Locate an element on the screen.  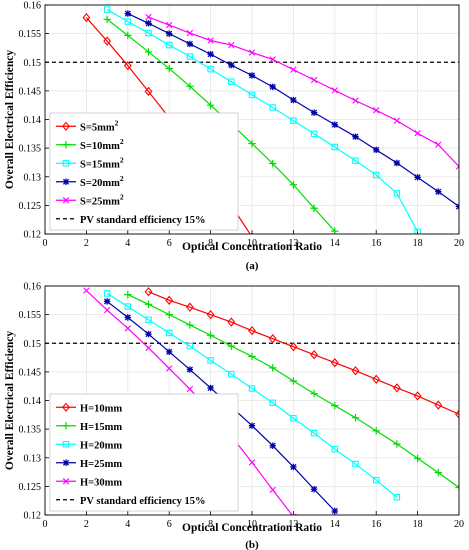
legend-label: H=30mm is located at coordinates (101, 482).